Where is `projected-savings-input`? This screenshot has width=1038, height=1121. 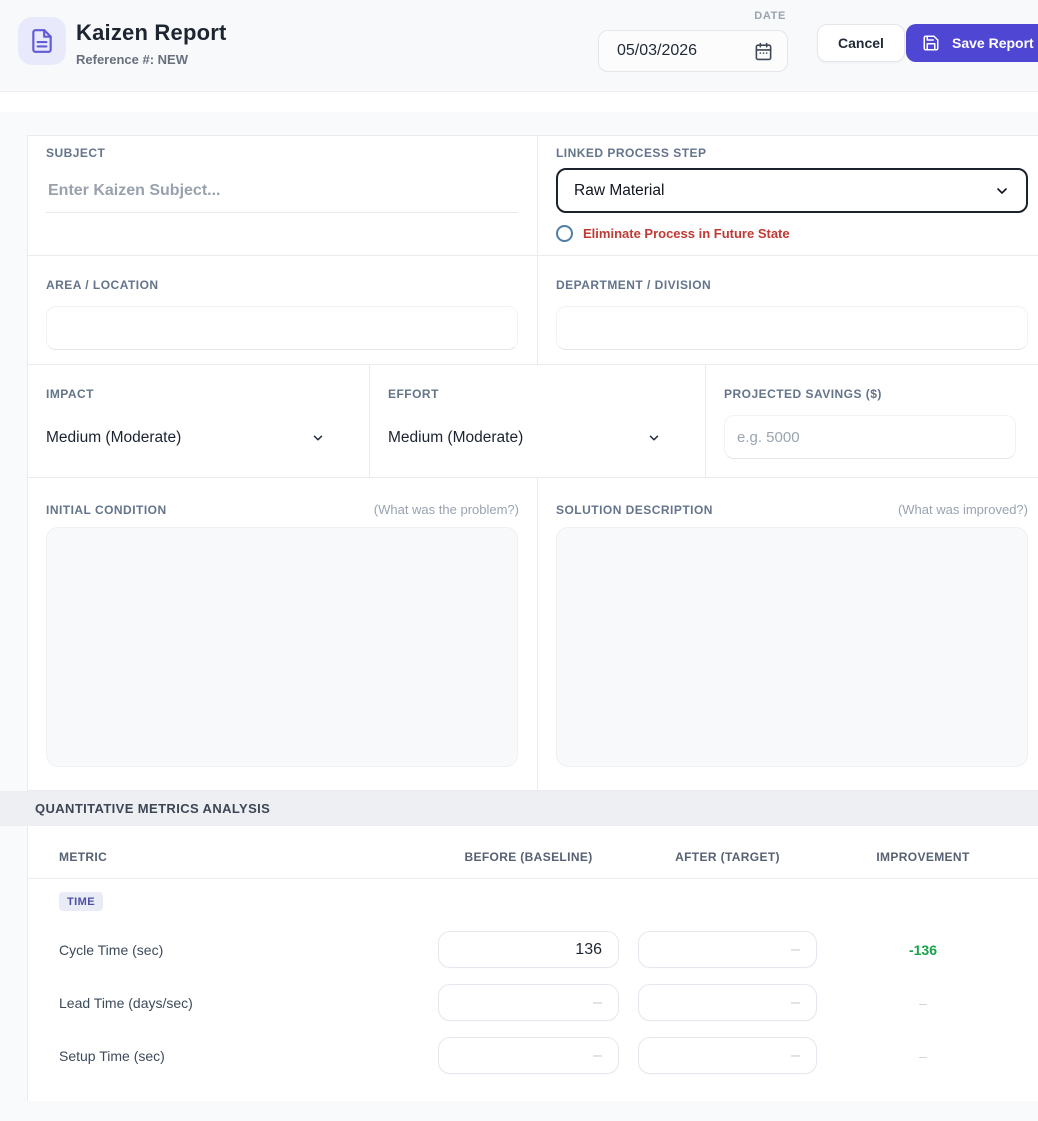
projected-savings-input is located at coordinates (870, 437).